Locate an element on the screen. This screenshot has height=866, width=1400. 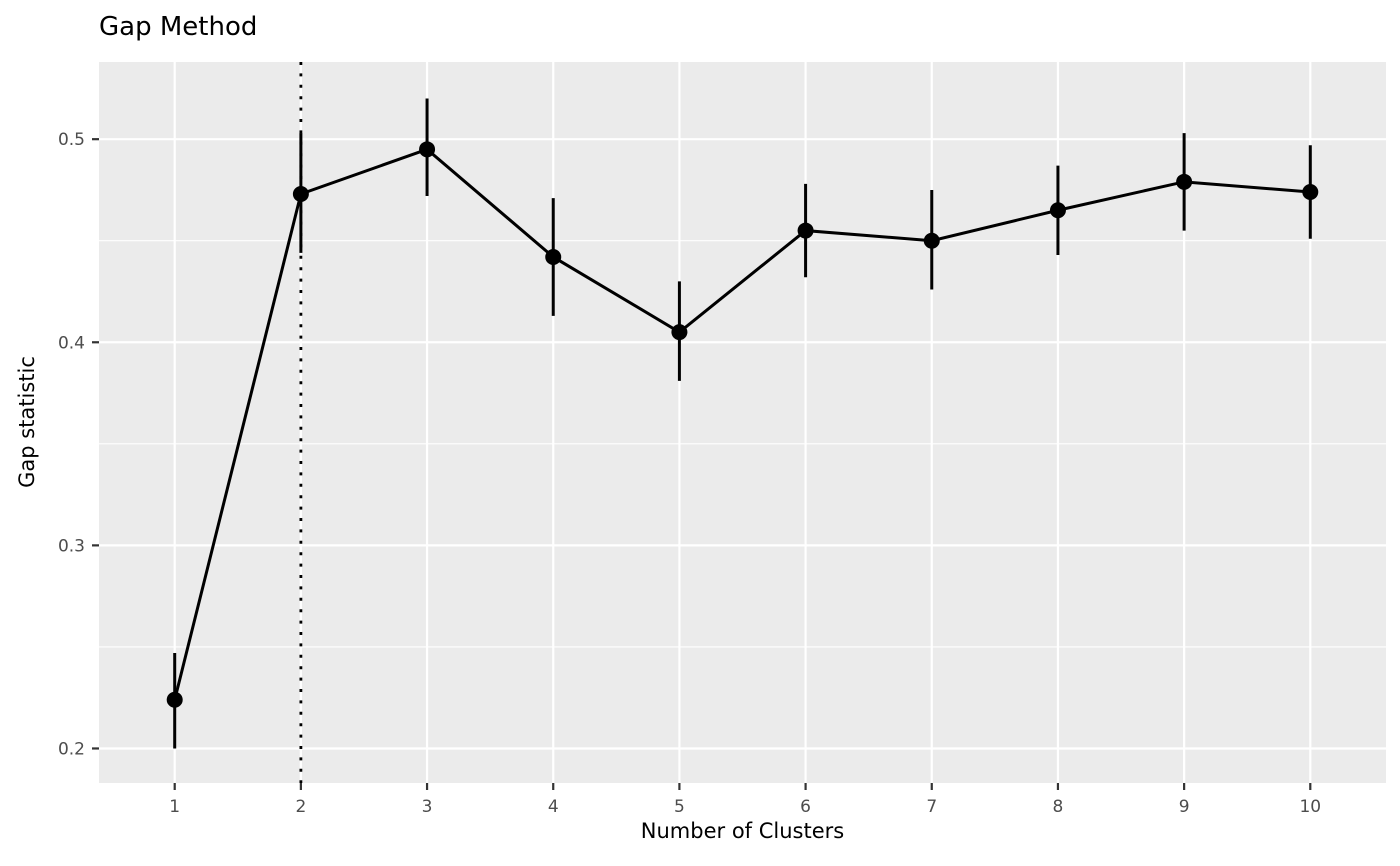
y-tick-label: 0.2 is located at coordinates (71, 749).